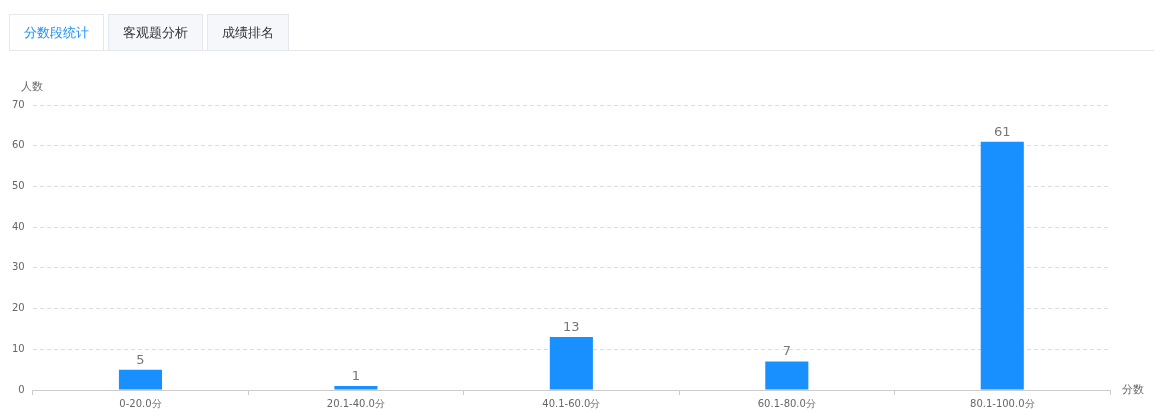 This screenshot has height=413, width=1170. What do you see at coordinates (18, 104) in the screenshot?
I see `y-tick-label: 70` at bounding box center [18, 104].